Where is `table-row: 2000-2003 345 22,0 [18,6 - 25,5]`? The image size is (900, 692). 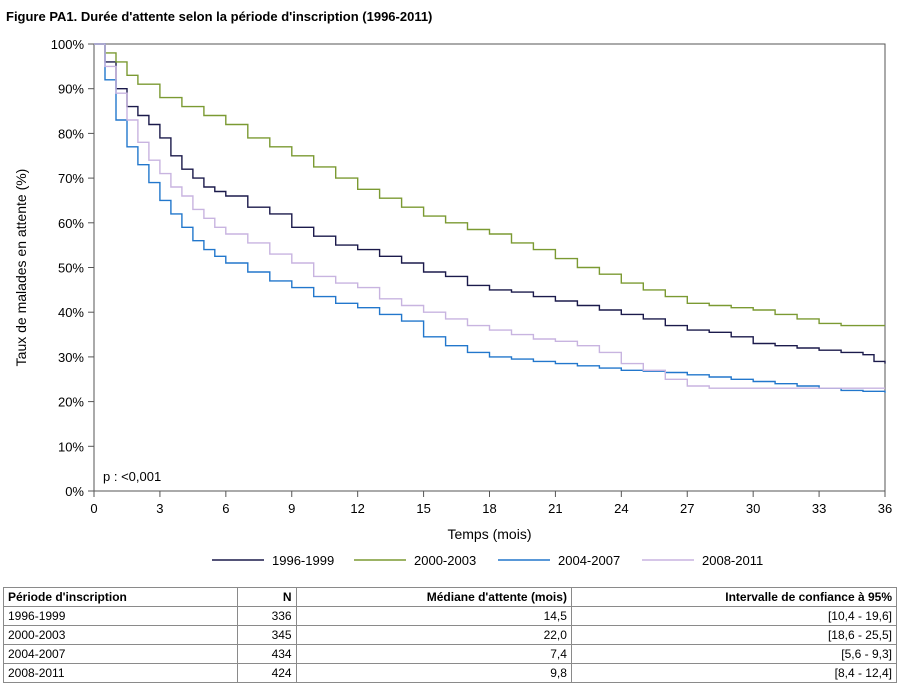
table-row: 2000-2003 345 22,0 [18,6 - 25,5] is located at coordinates (450, 635).